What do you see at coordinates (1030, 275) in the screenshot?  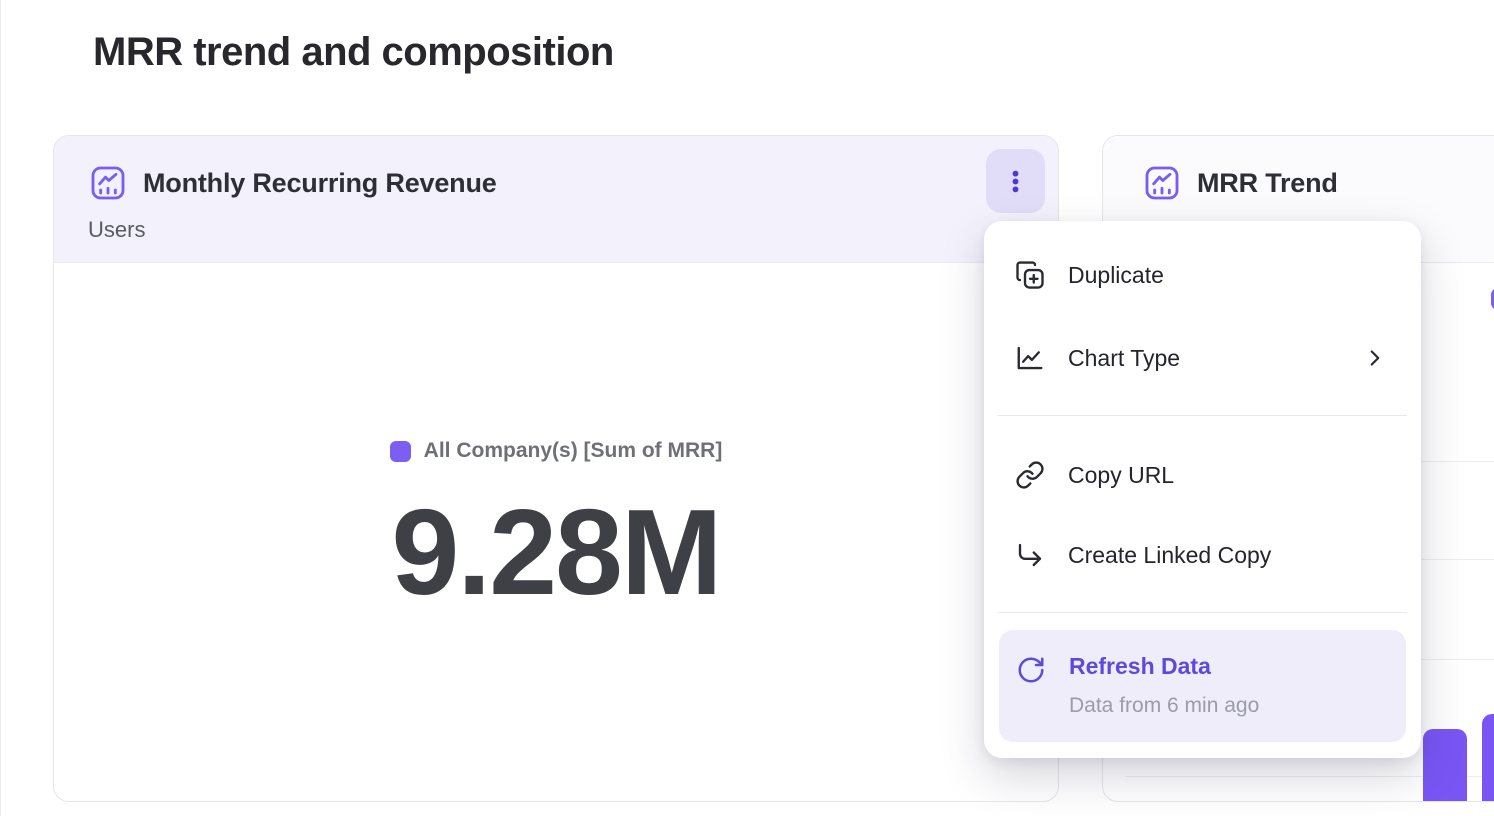 I see `duplicate-icon` at bounding box center [1030, 275].